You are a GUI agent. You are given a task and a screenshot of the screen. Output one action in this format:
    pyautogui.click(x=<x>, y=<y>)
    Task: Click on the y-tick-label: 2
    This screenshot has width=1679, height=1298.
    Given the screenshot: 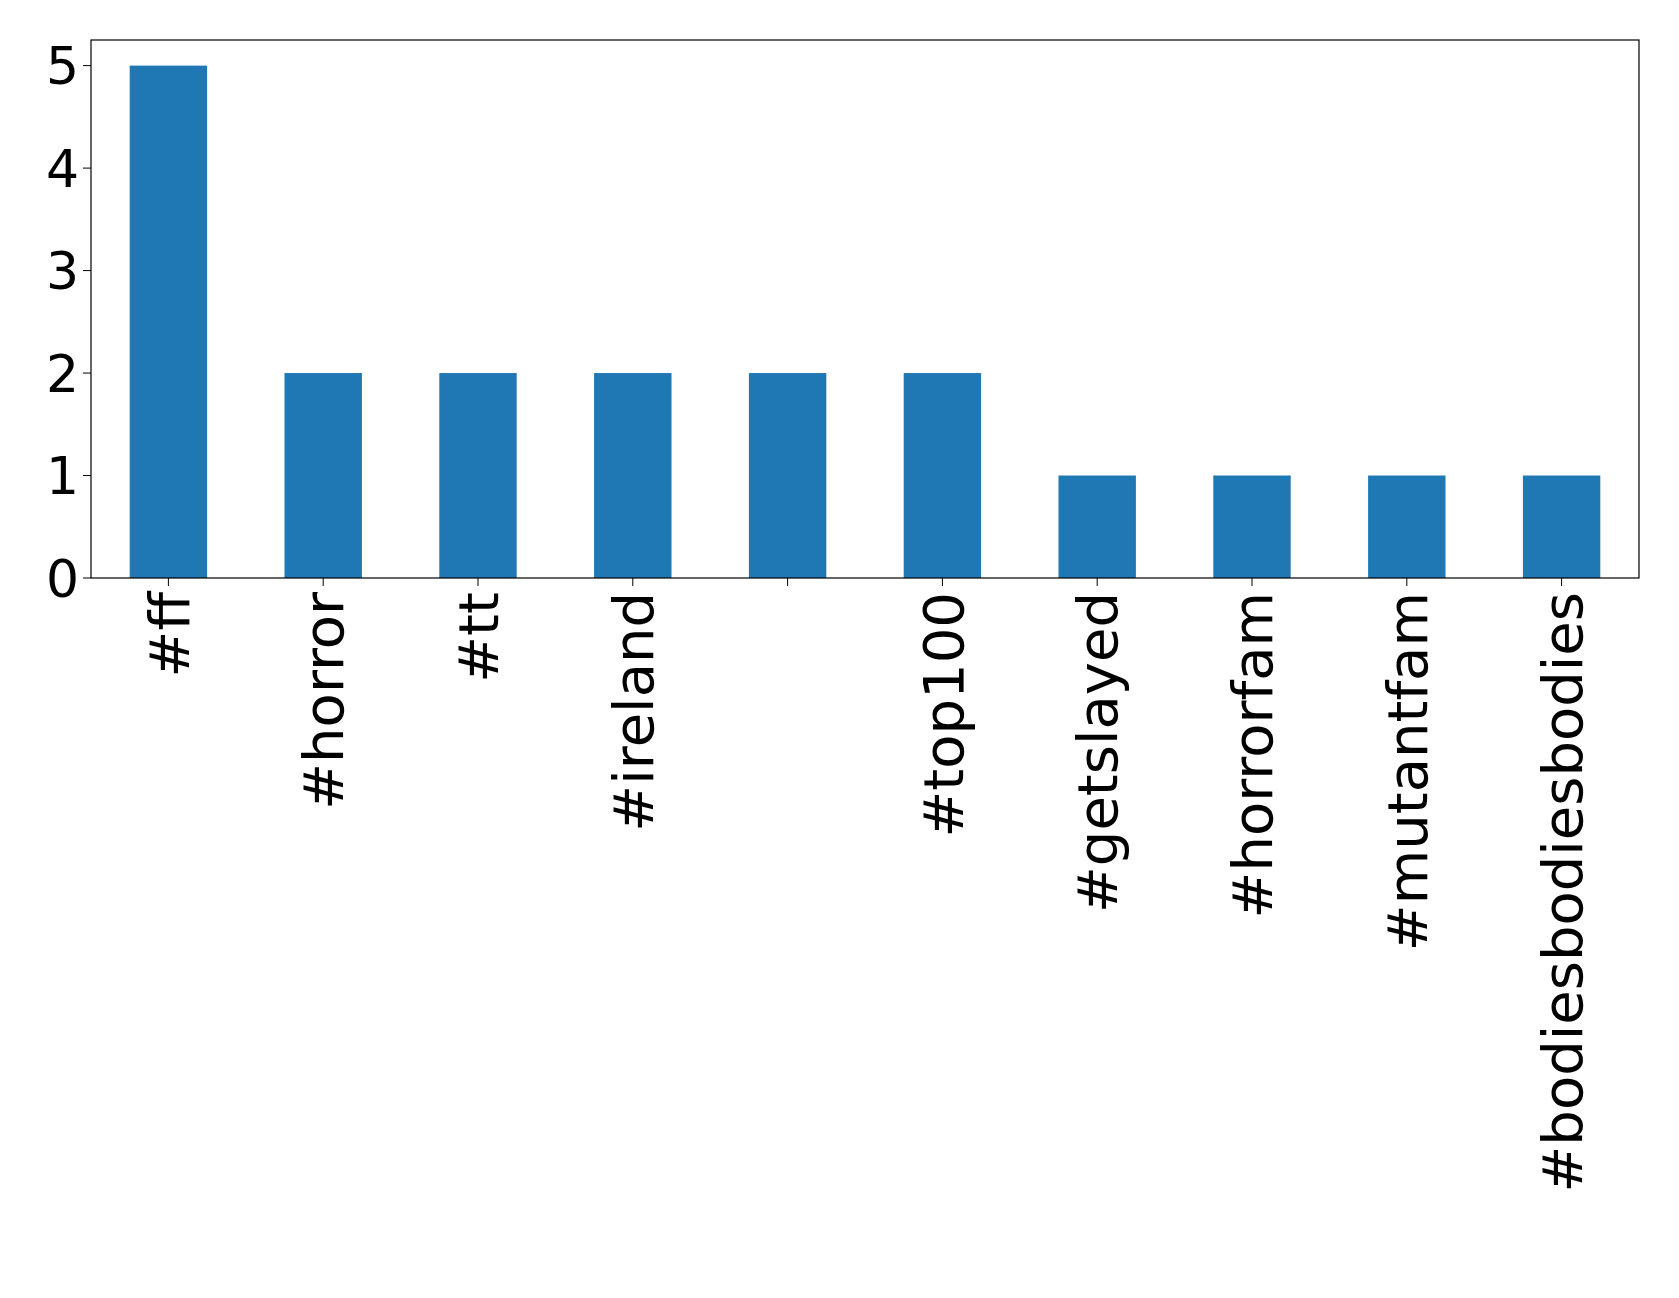 What is the action you would take?
    pyautogui.click(x=62, y=373)
    